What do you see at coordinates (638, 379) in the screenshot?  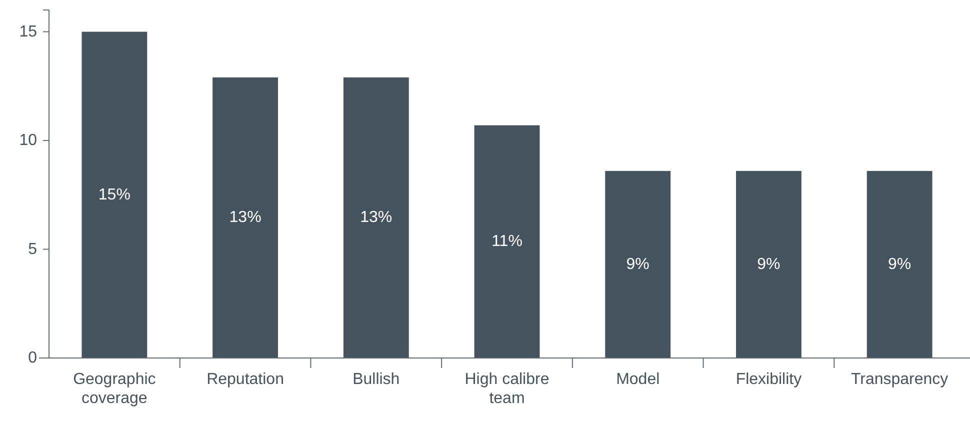 I see `x-tick-label: Model` at bounding box center [638, 379].